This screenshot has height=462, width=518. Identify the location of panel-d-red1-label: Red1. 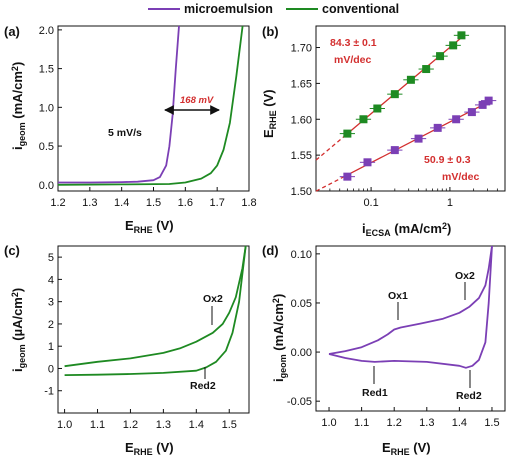
(375, 393).